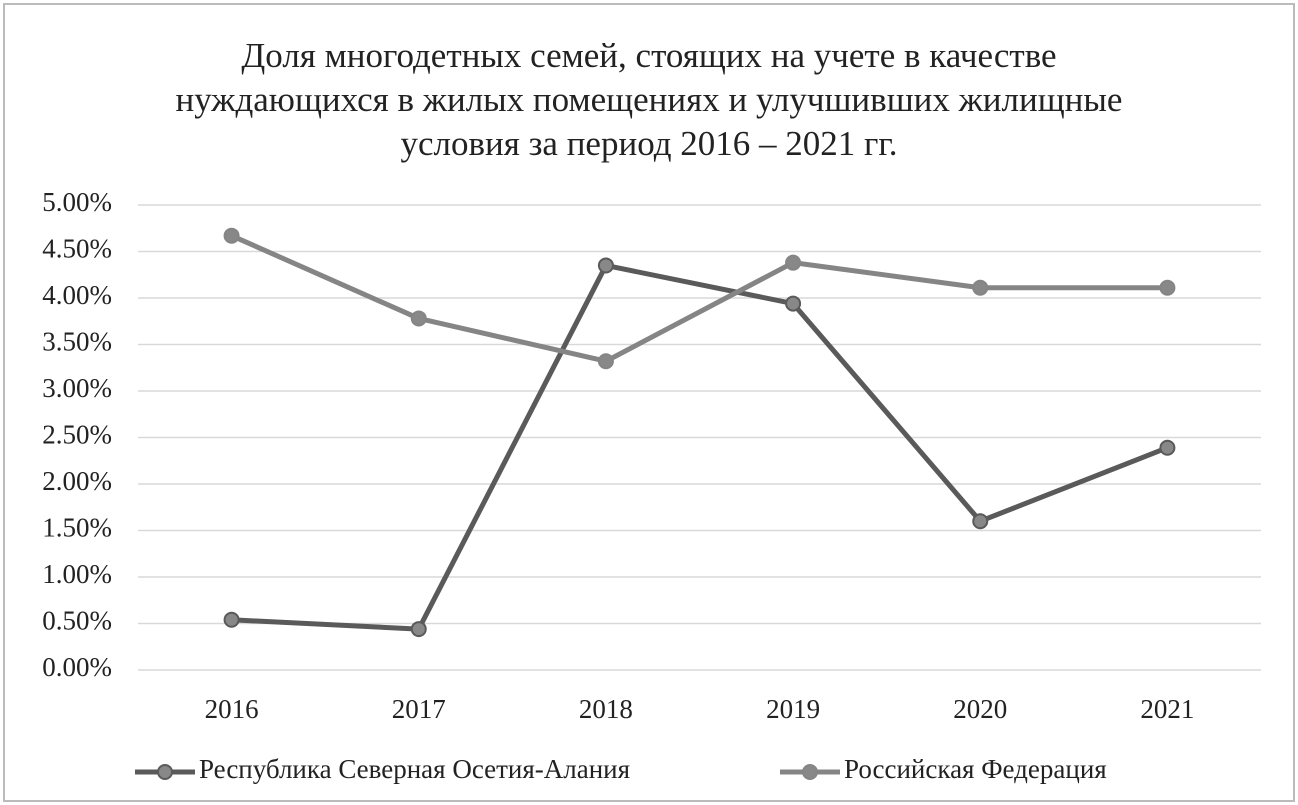 This screenshot has height=805, width=1298. I want to click on y-tick-label: 0.00%, so click(77, 667).